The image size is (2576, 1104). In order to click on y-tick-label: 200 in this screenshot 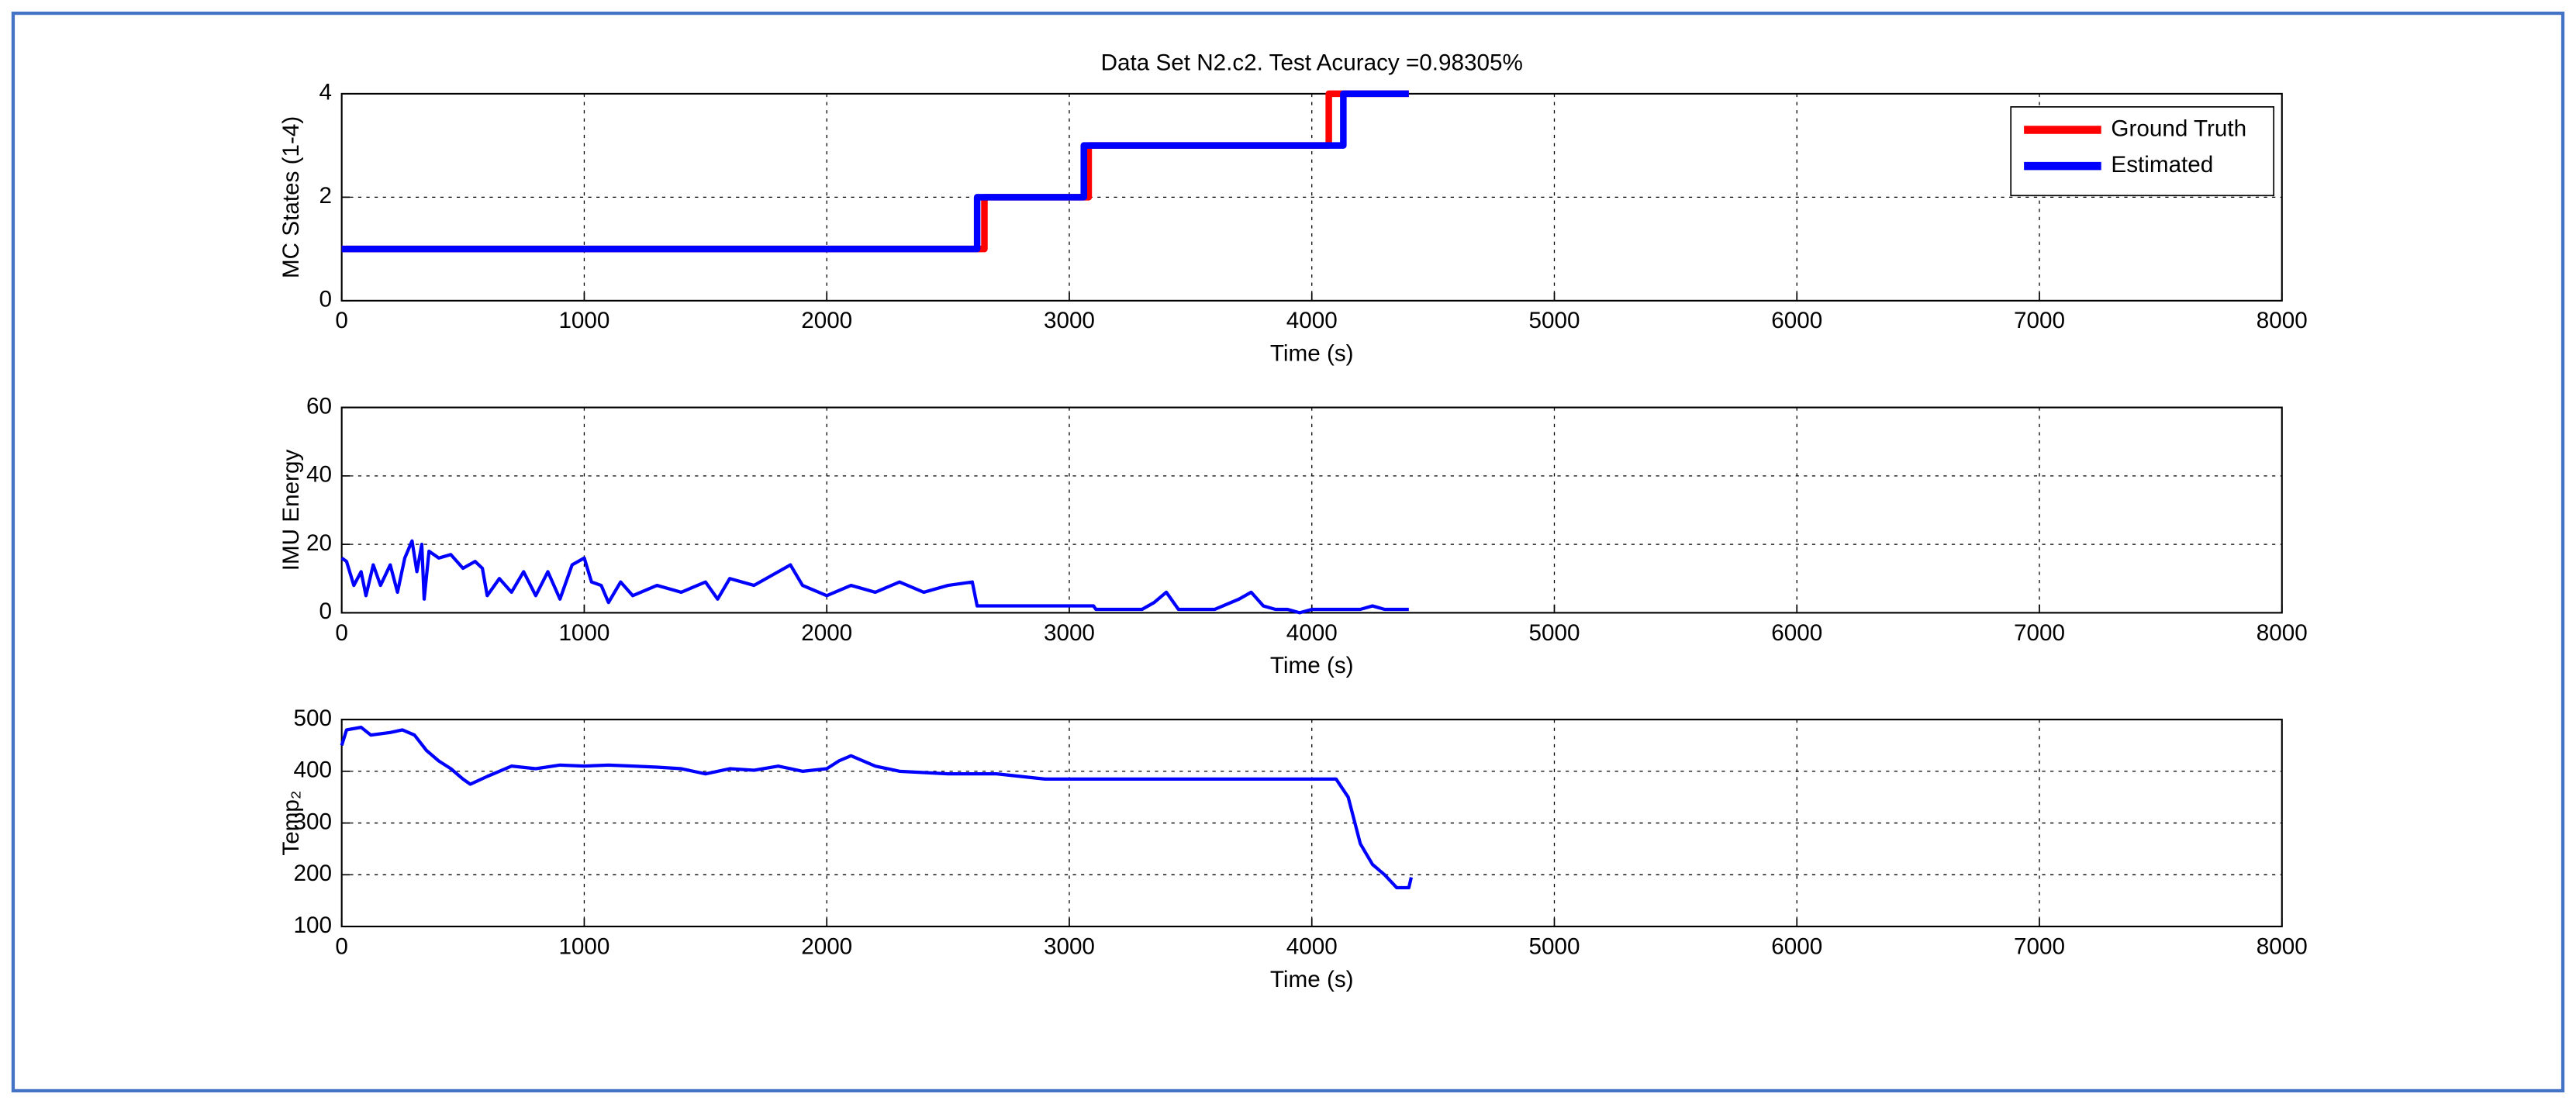, I will do `click(312, 873)`.